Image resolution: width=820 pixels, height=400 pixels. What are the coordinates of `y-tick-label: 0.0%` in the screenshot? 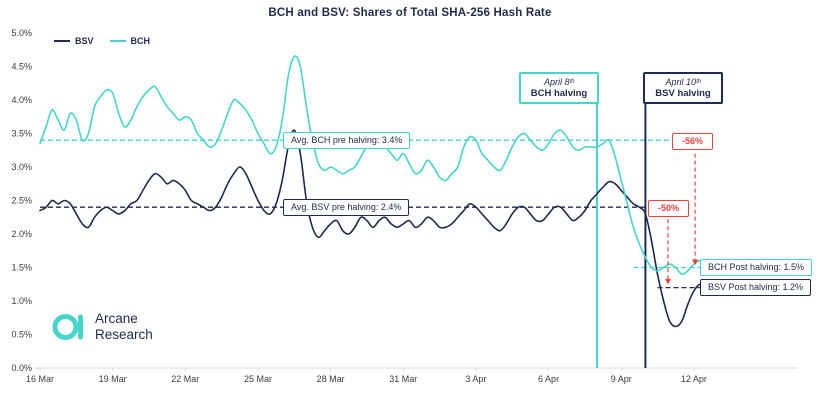 It's located at (21, 368).